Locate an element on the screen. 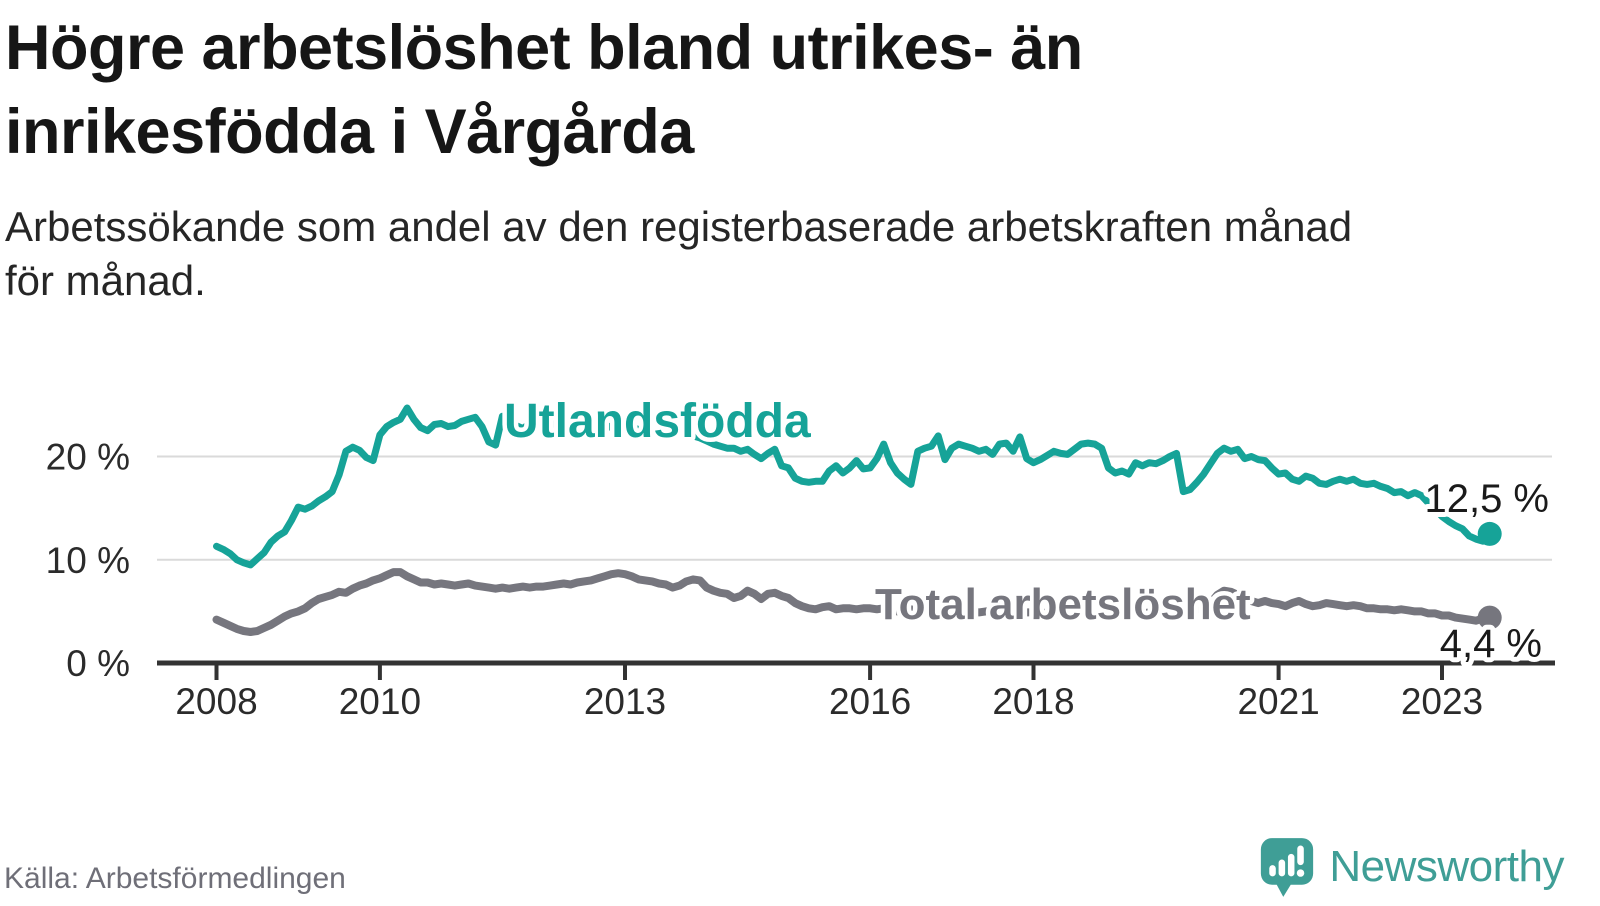 This screenshot has height=906, width=1600. x-axis-tick-label: 2021 is located at coordinates (1278, 701).